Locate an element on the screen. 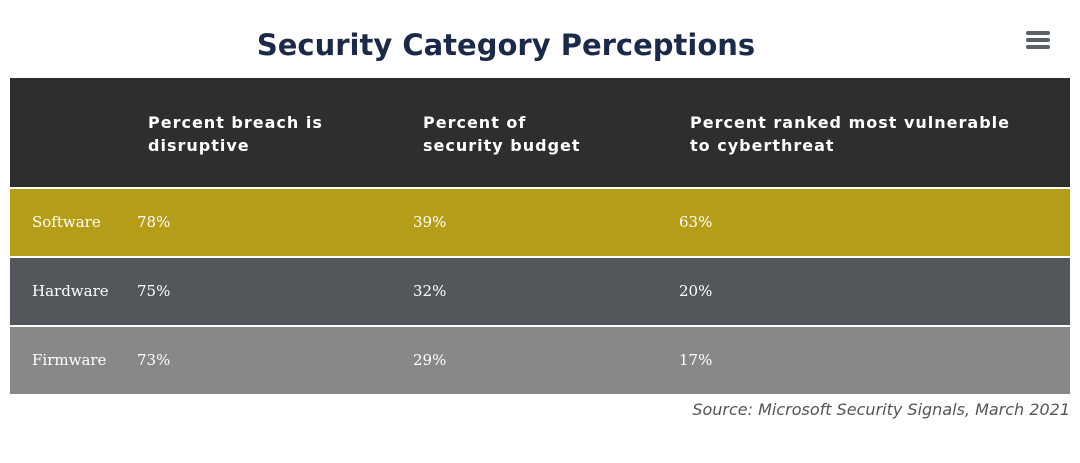  cell-most-vulnerable: 17% is located at coordinates (696, 360).